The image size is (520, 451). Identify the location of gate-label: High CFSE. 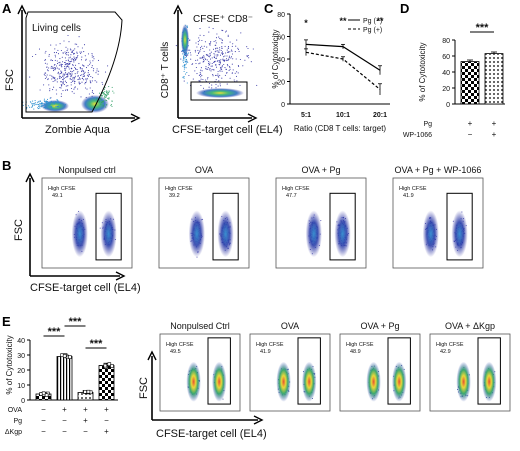
(179, 189).